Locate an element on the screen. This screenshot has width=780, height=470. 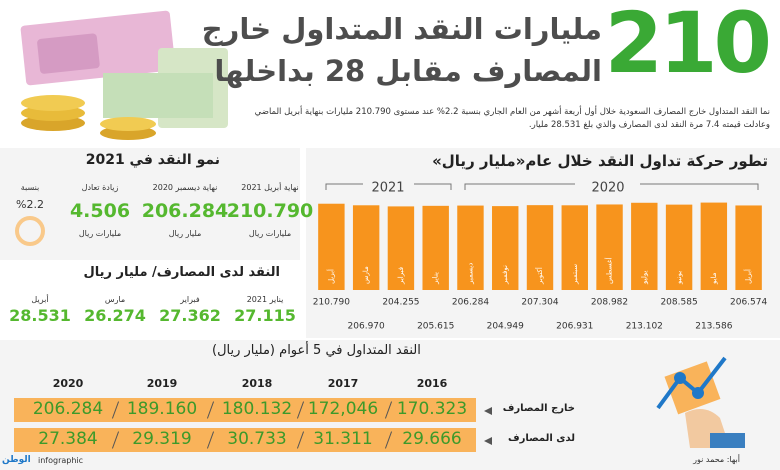
hand-illustration is located at coordinates (700, 402).